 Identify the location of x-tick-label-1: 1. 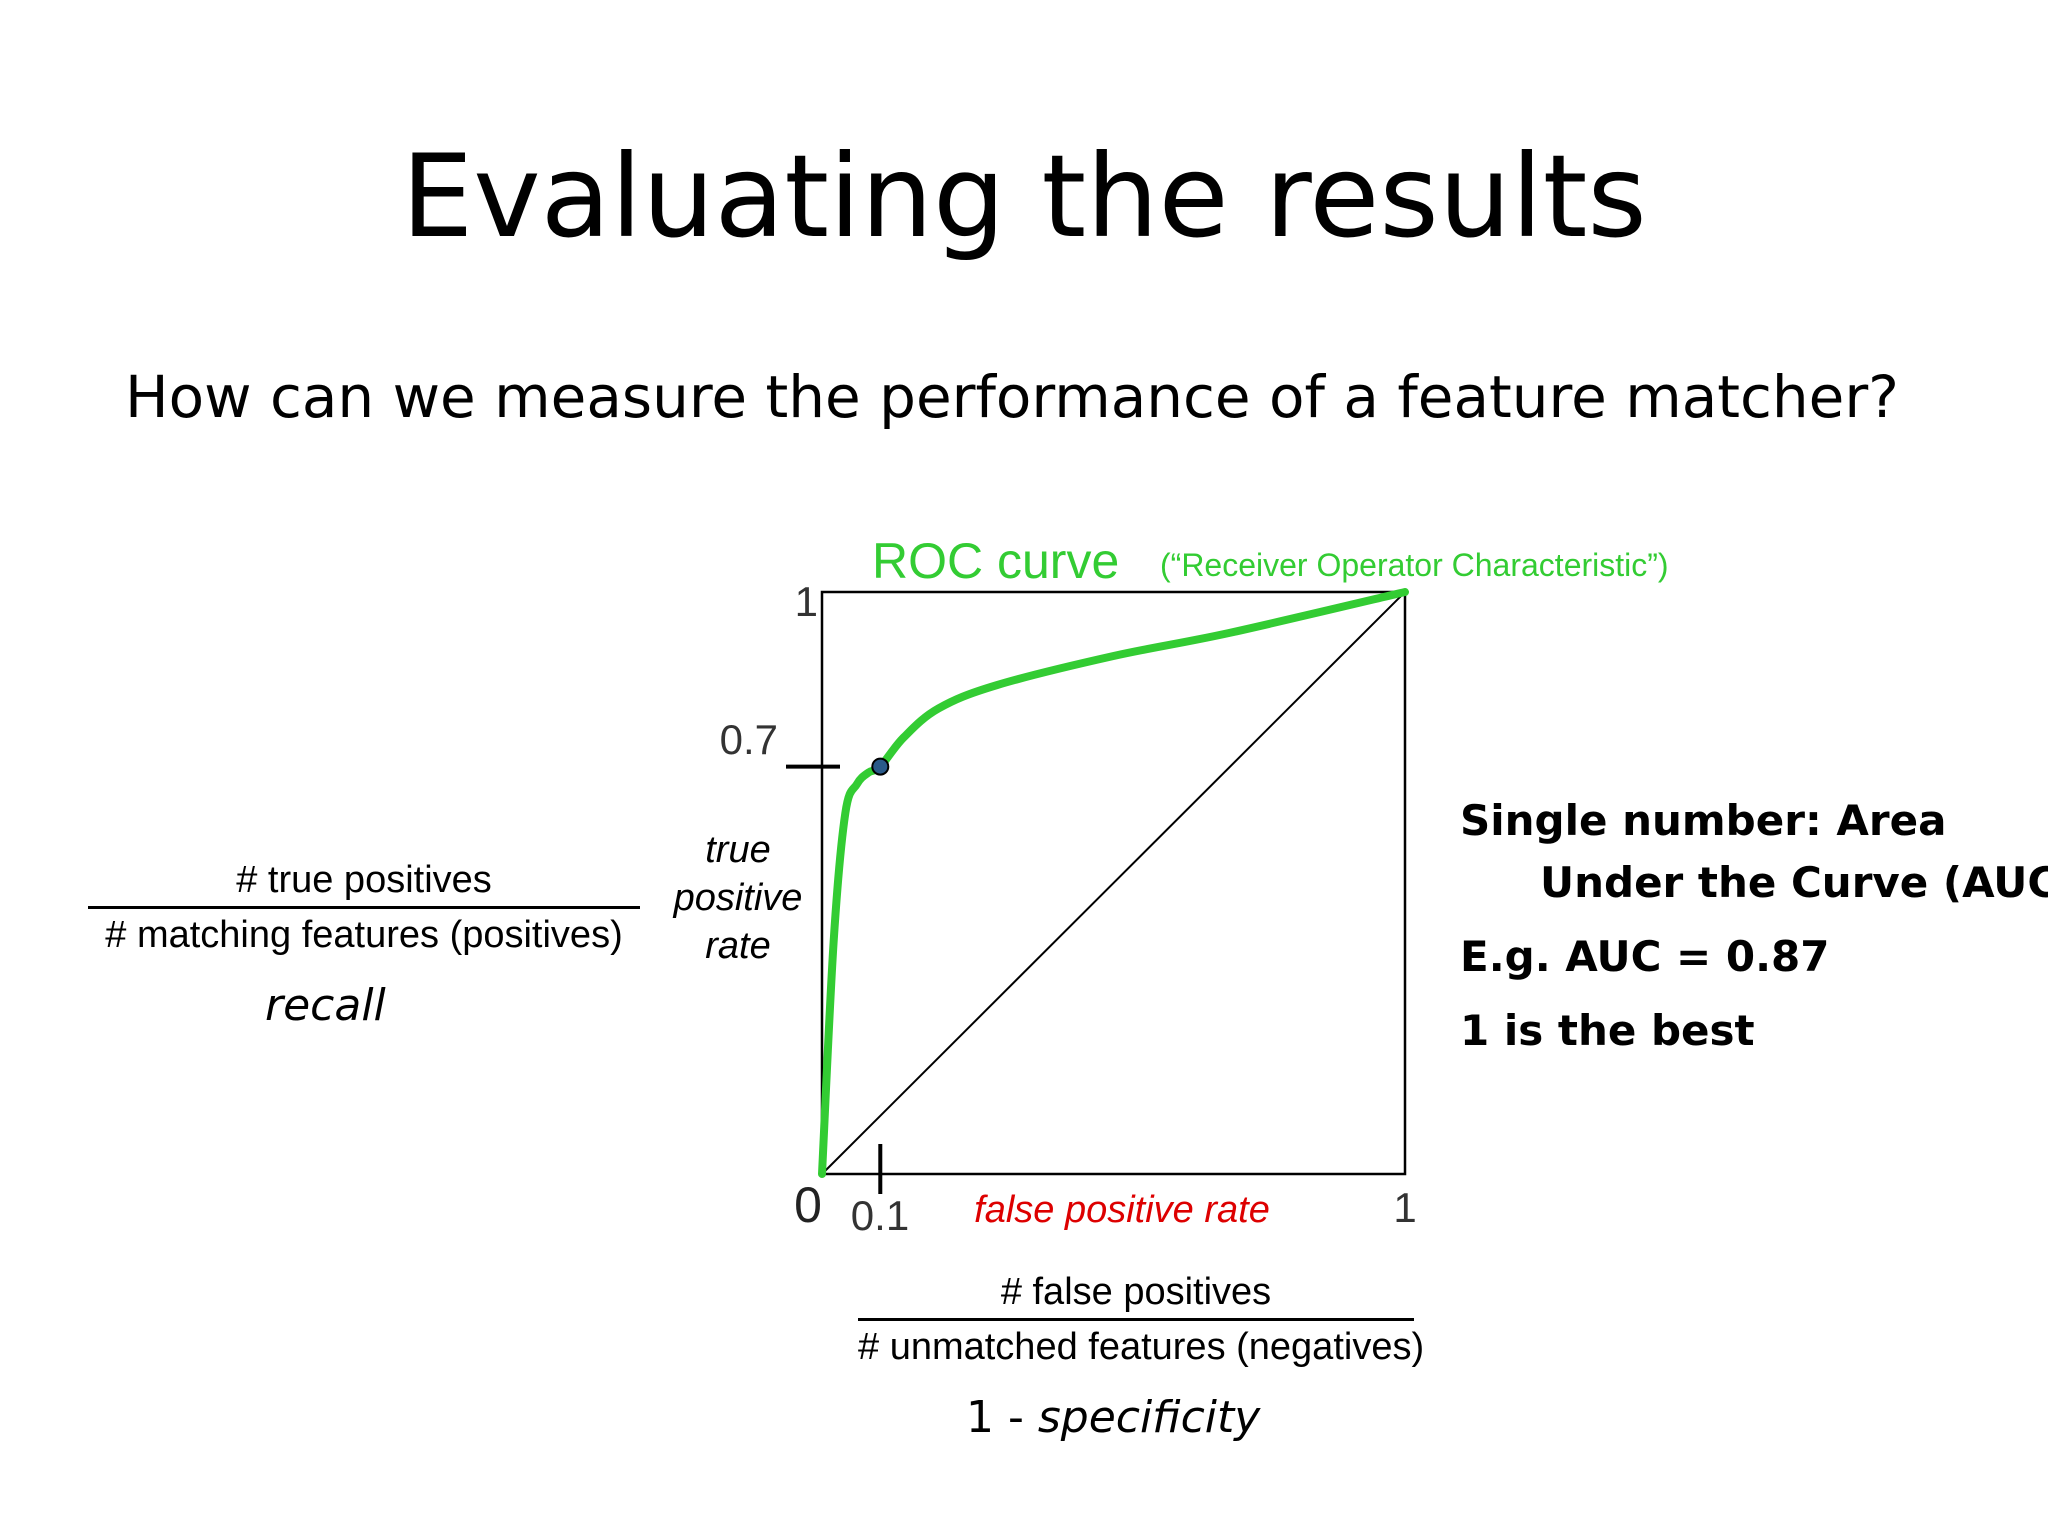
(1404, 1207).